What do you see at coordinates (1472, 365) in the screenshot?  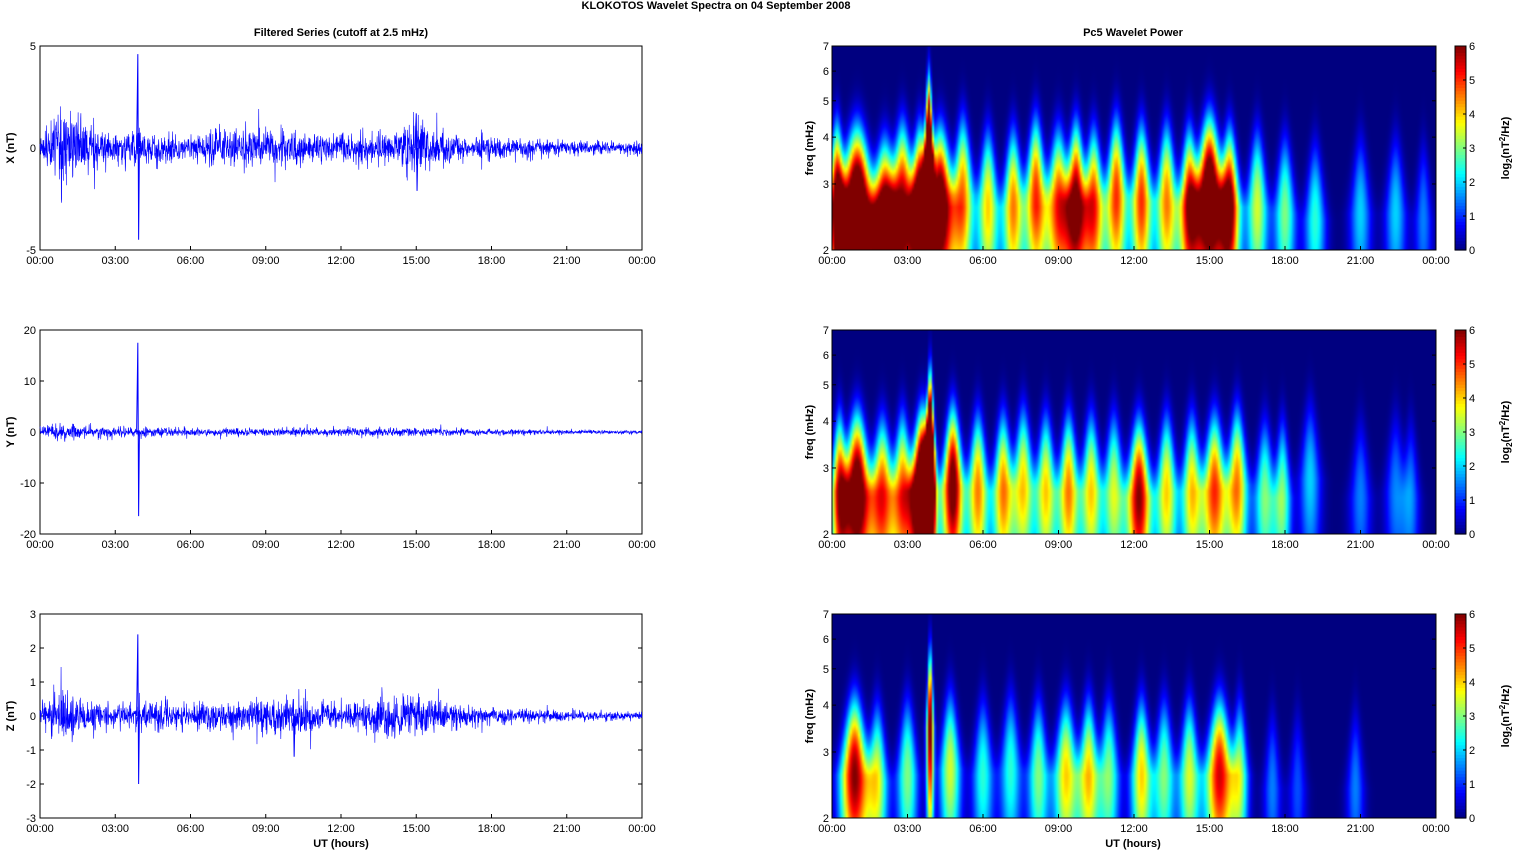 I see `colorbar-tick-label: 5` at bounding box center [1472, 365].